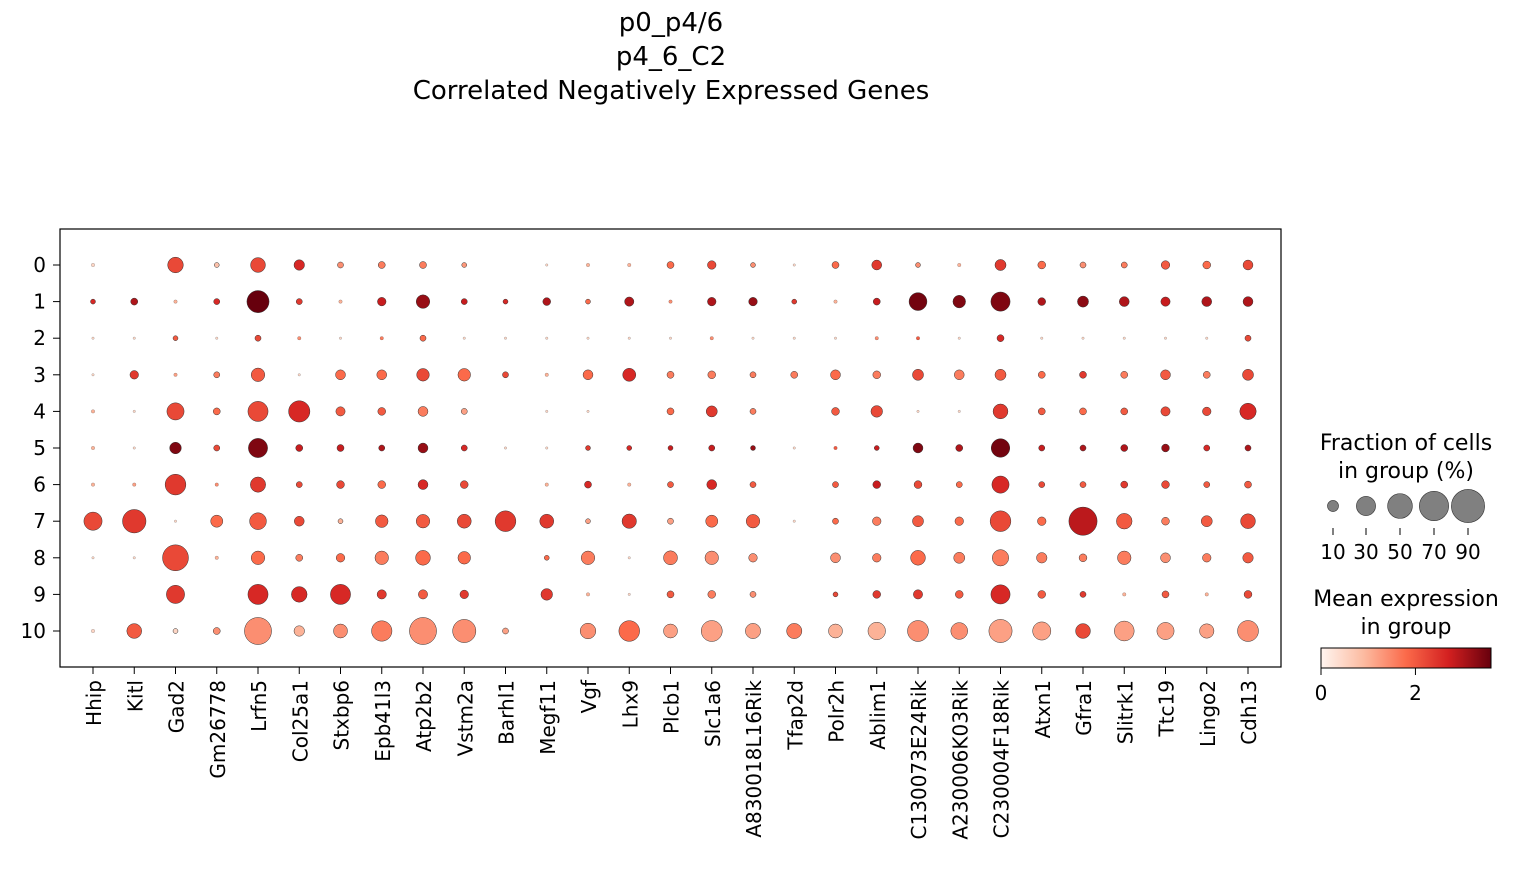 This screenshot has height=891, width=1523. I want to click on size-legend-label-10: 10, so click(1332, 552).